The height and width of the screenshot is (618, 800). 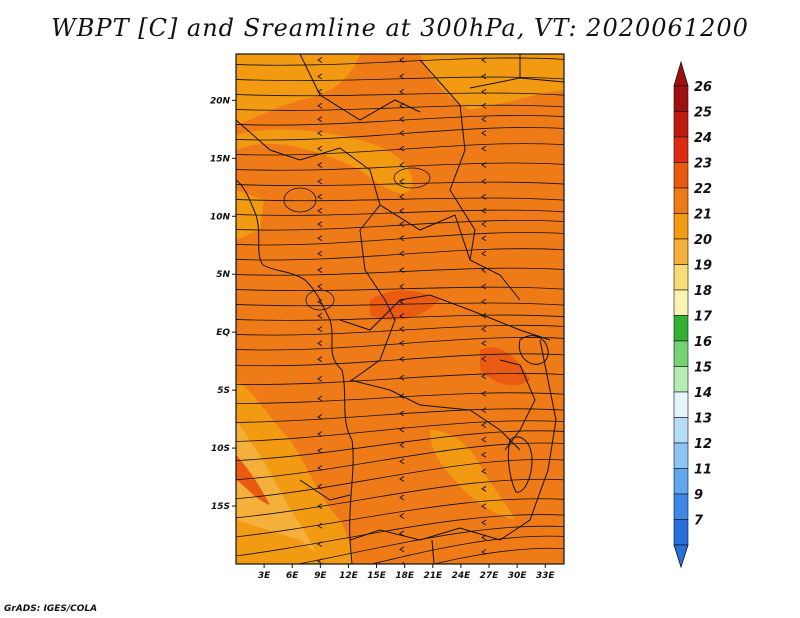 I want to click on colorbar-label: 25, so click(x=703, y=113).